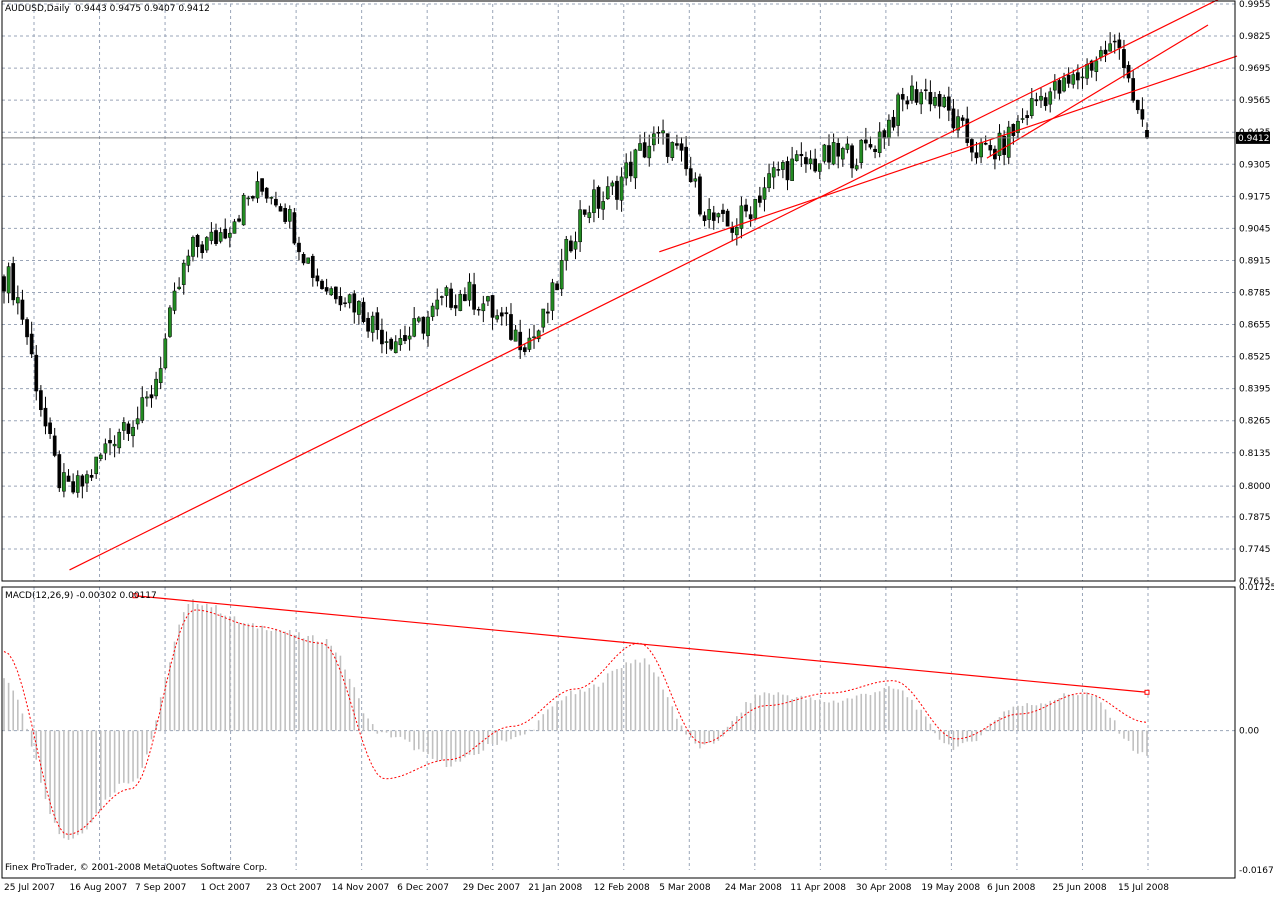  What do you see at coordinates (641, 644) in the screenshot?
I see `macd-trendline` at bounding box center [641, 644].